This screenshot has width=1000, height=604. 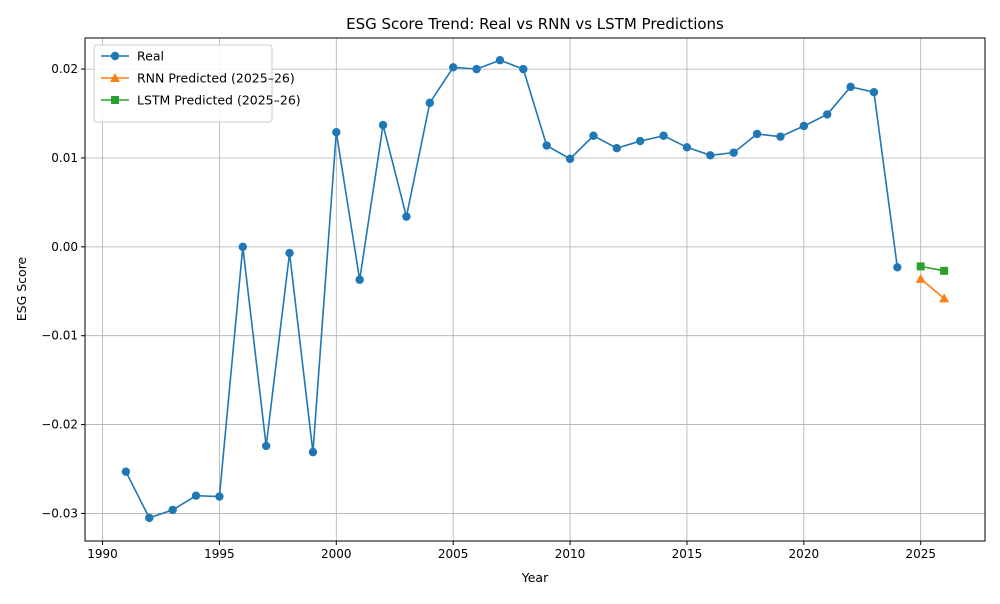 I want to click on legend-item: LSTM Predicted (2025–26), so click(x=201, y=100).